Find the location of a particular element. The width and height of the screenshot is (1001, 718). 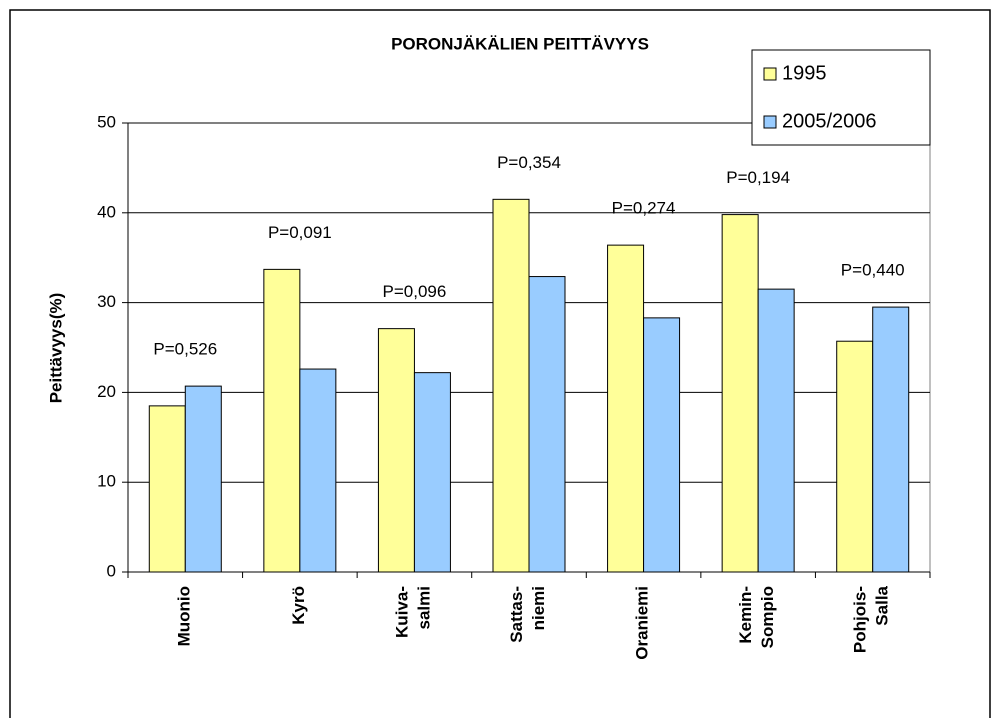

annotation: P=0,354 is located at coordinates (529, 162).